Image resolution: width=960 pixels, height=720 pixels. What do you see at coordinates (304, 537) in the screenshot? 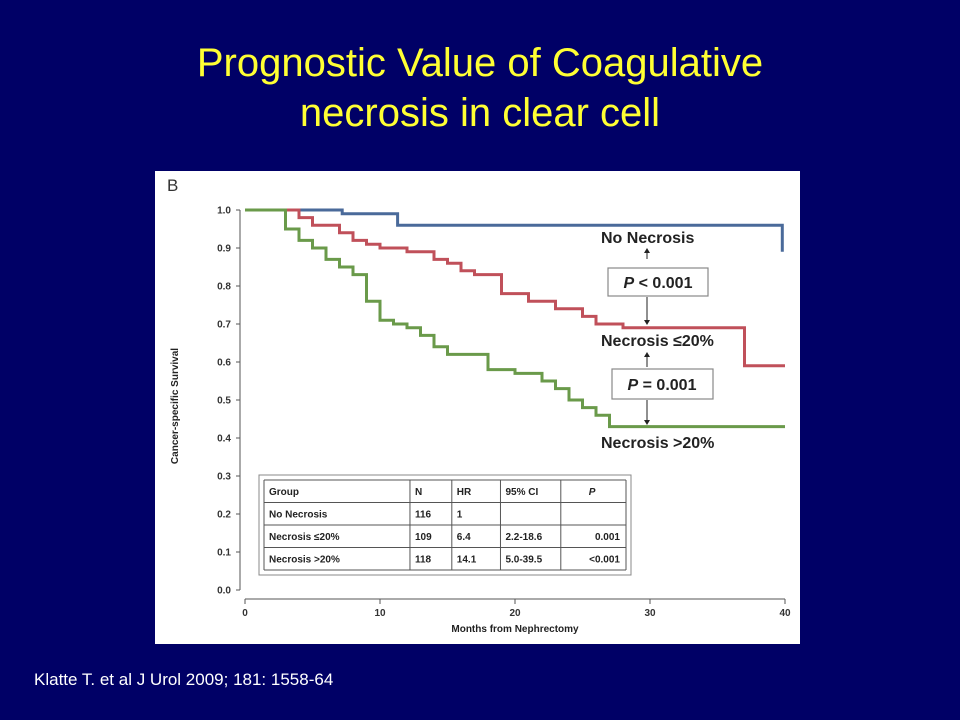
I see `stats-table-cell: Necrosis ≤20%` at bounding box center [304, 537].